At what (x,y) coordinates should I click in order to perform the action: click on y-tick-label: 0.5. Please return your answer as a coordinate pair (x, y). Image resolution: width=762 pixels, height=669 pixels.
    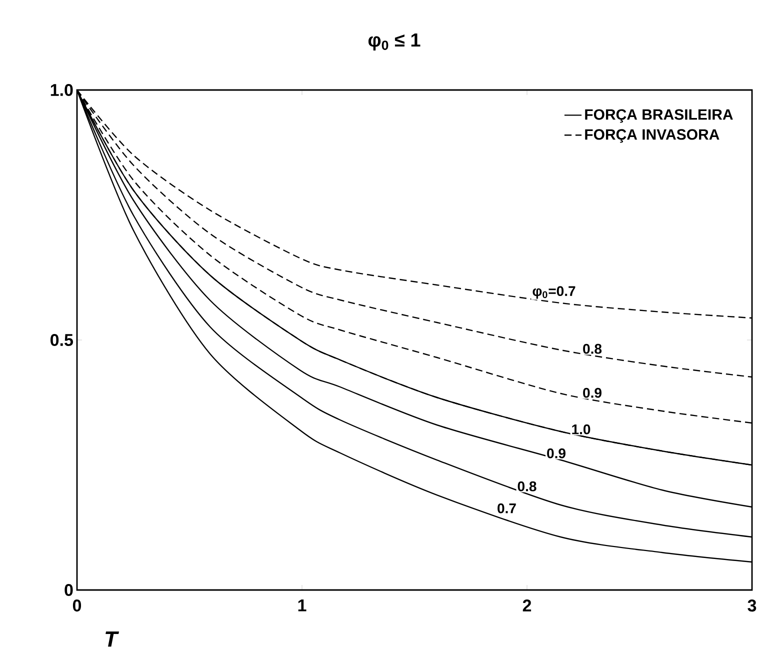
    Looking at the image, I should click on (61, 340).